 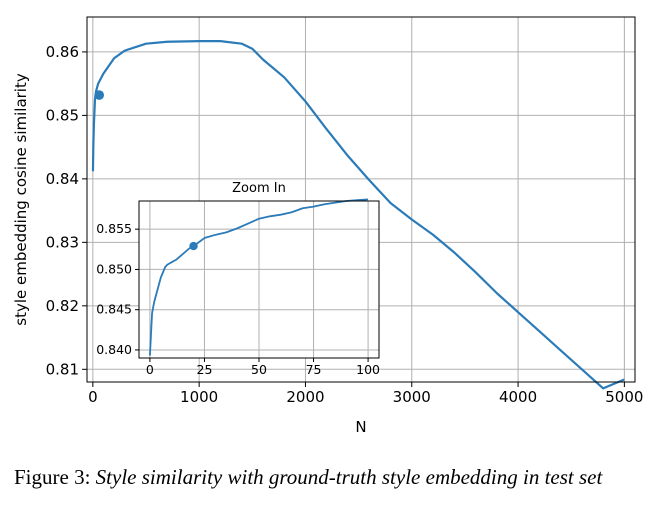 I want to click on inset-title: Zoom In, so click(x=259, y=188).